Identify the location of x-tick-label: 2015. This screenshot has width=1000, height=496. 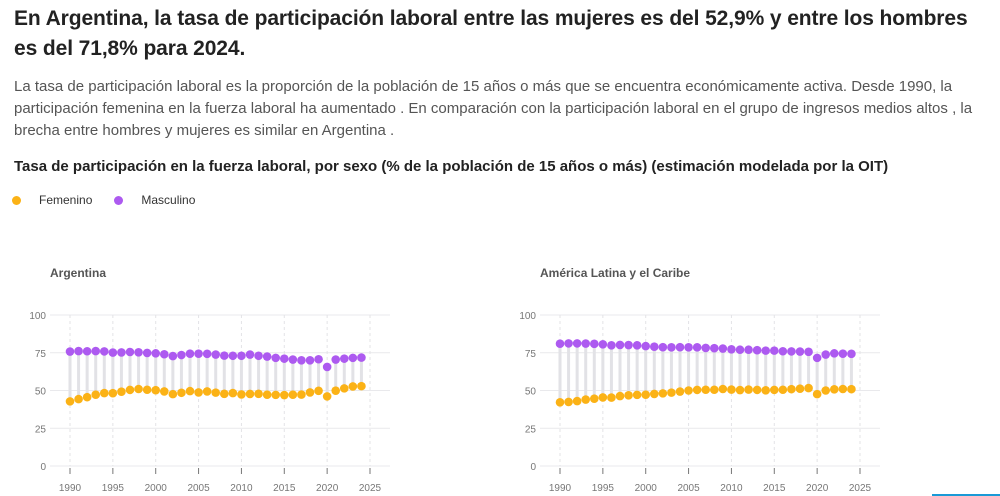
(284, 488).